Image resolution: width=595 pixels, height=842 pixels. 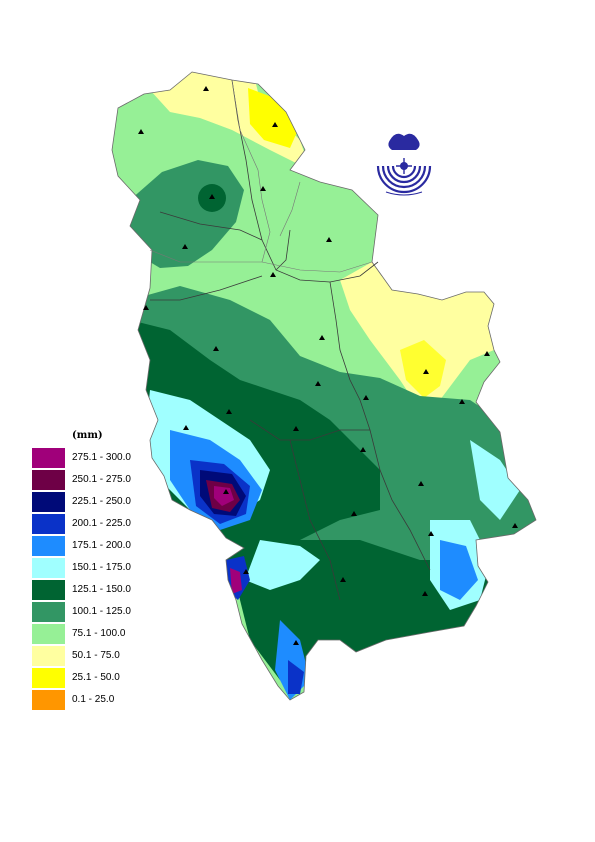 What do you see at coordinates (101, 589) in the screenshot?
I see `legend-label: 125.1 - 150.0` at bounding box center [101, 589].